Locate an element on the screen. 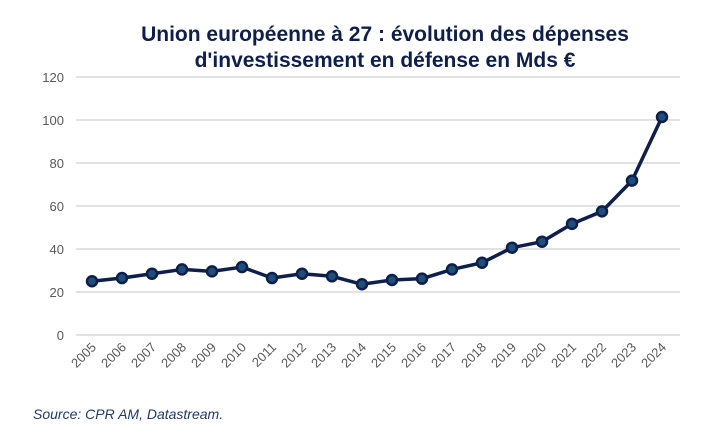 This screenshot has height=440, width=724. x-tick-label: 2018 is located at coordinates (473, 355).